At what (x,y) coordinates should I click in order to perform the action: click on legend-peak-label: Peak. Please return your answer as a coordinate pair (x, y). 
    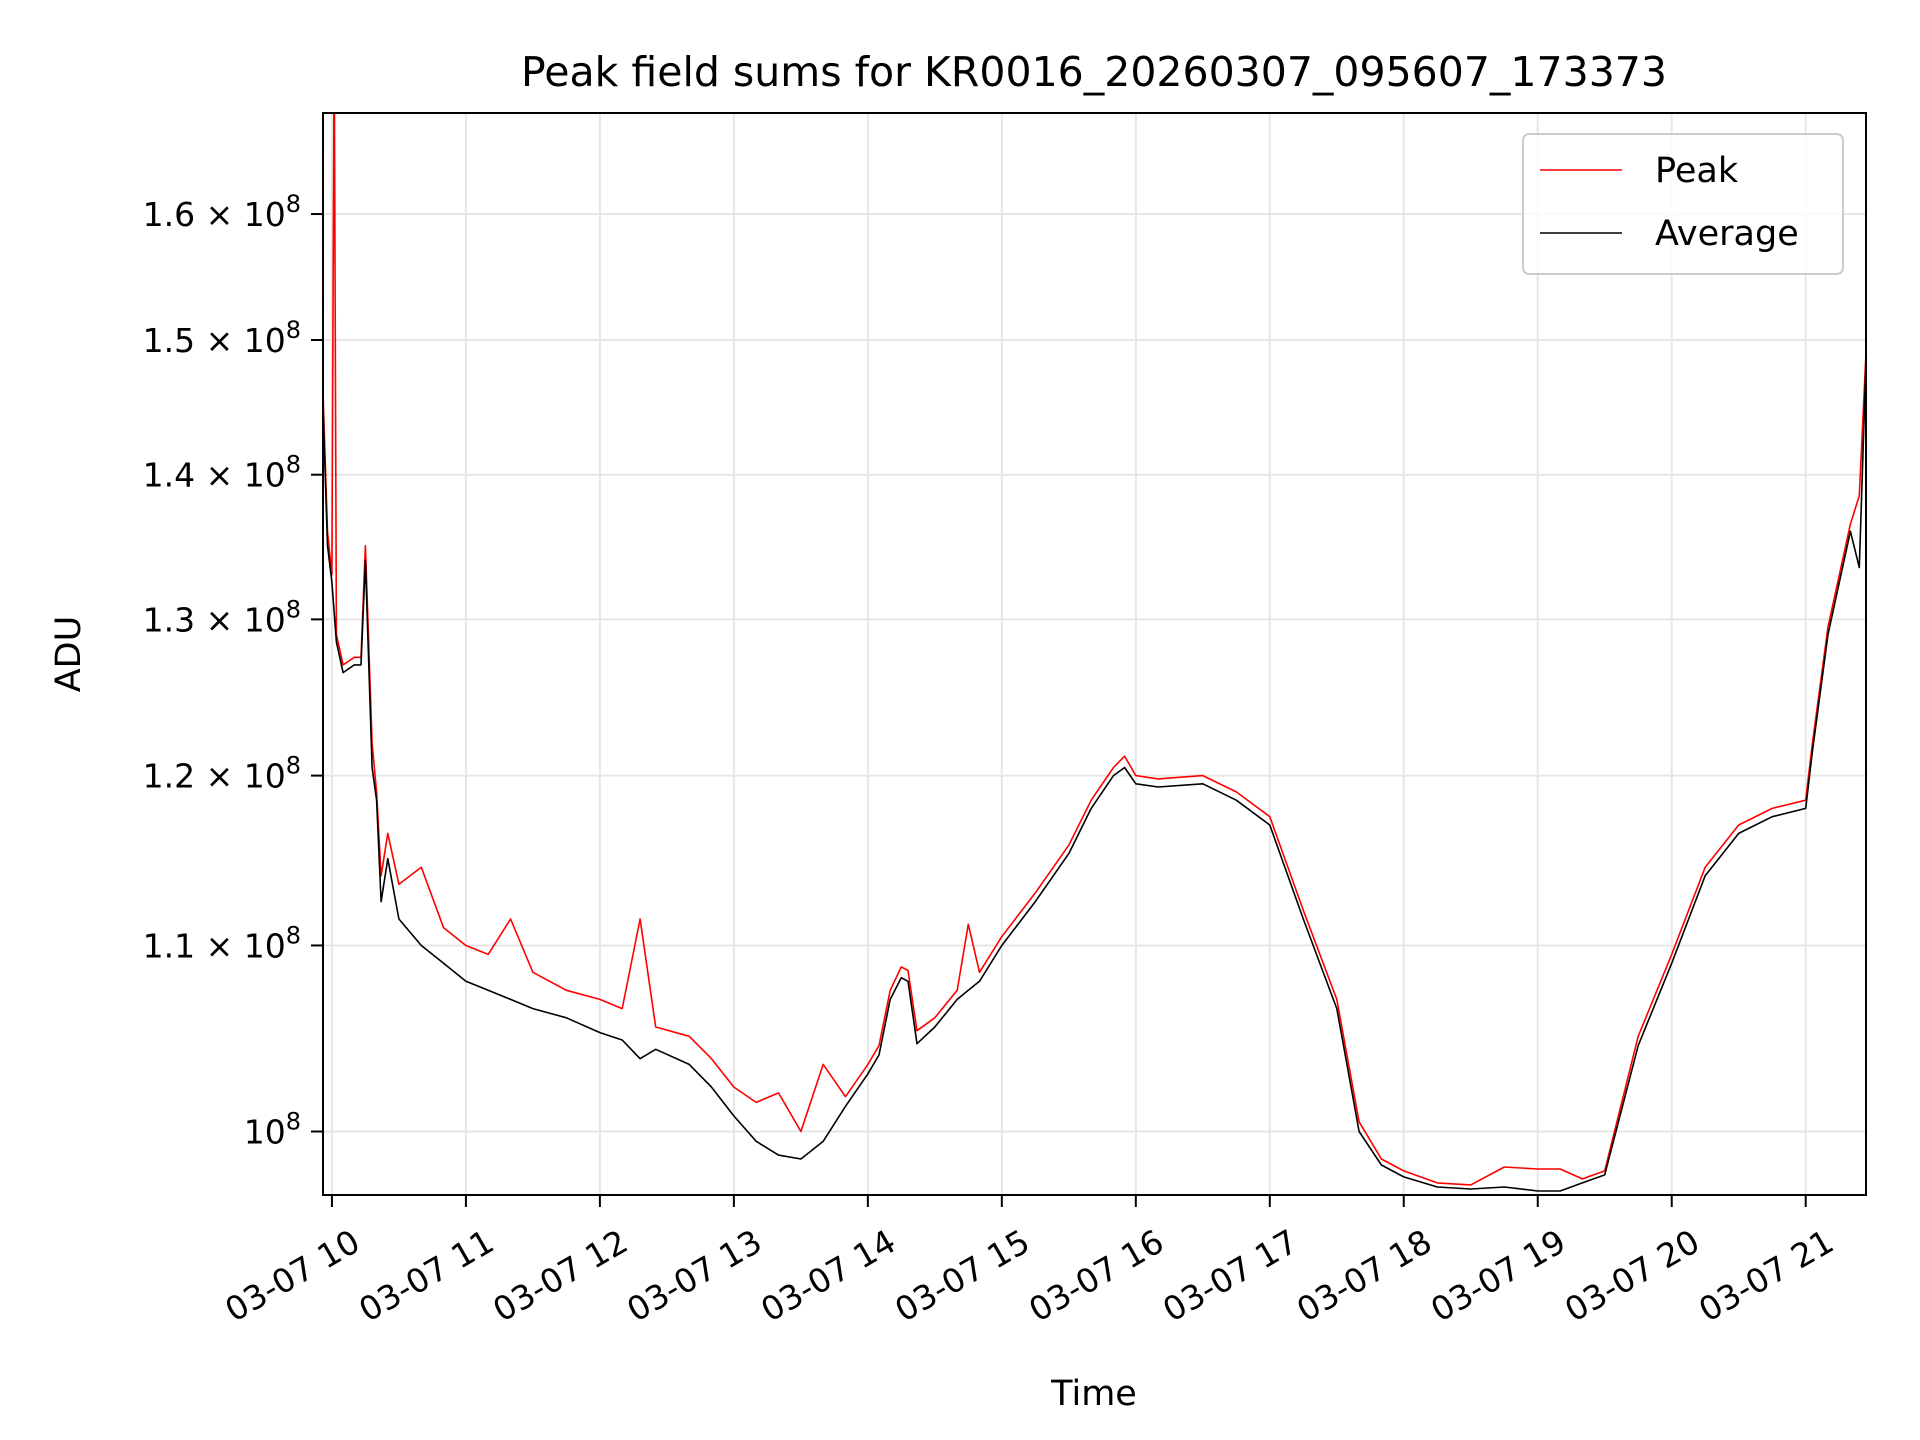
    Looking at the image, I should click on (1697, 171).